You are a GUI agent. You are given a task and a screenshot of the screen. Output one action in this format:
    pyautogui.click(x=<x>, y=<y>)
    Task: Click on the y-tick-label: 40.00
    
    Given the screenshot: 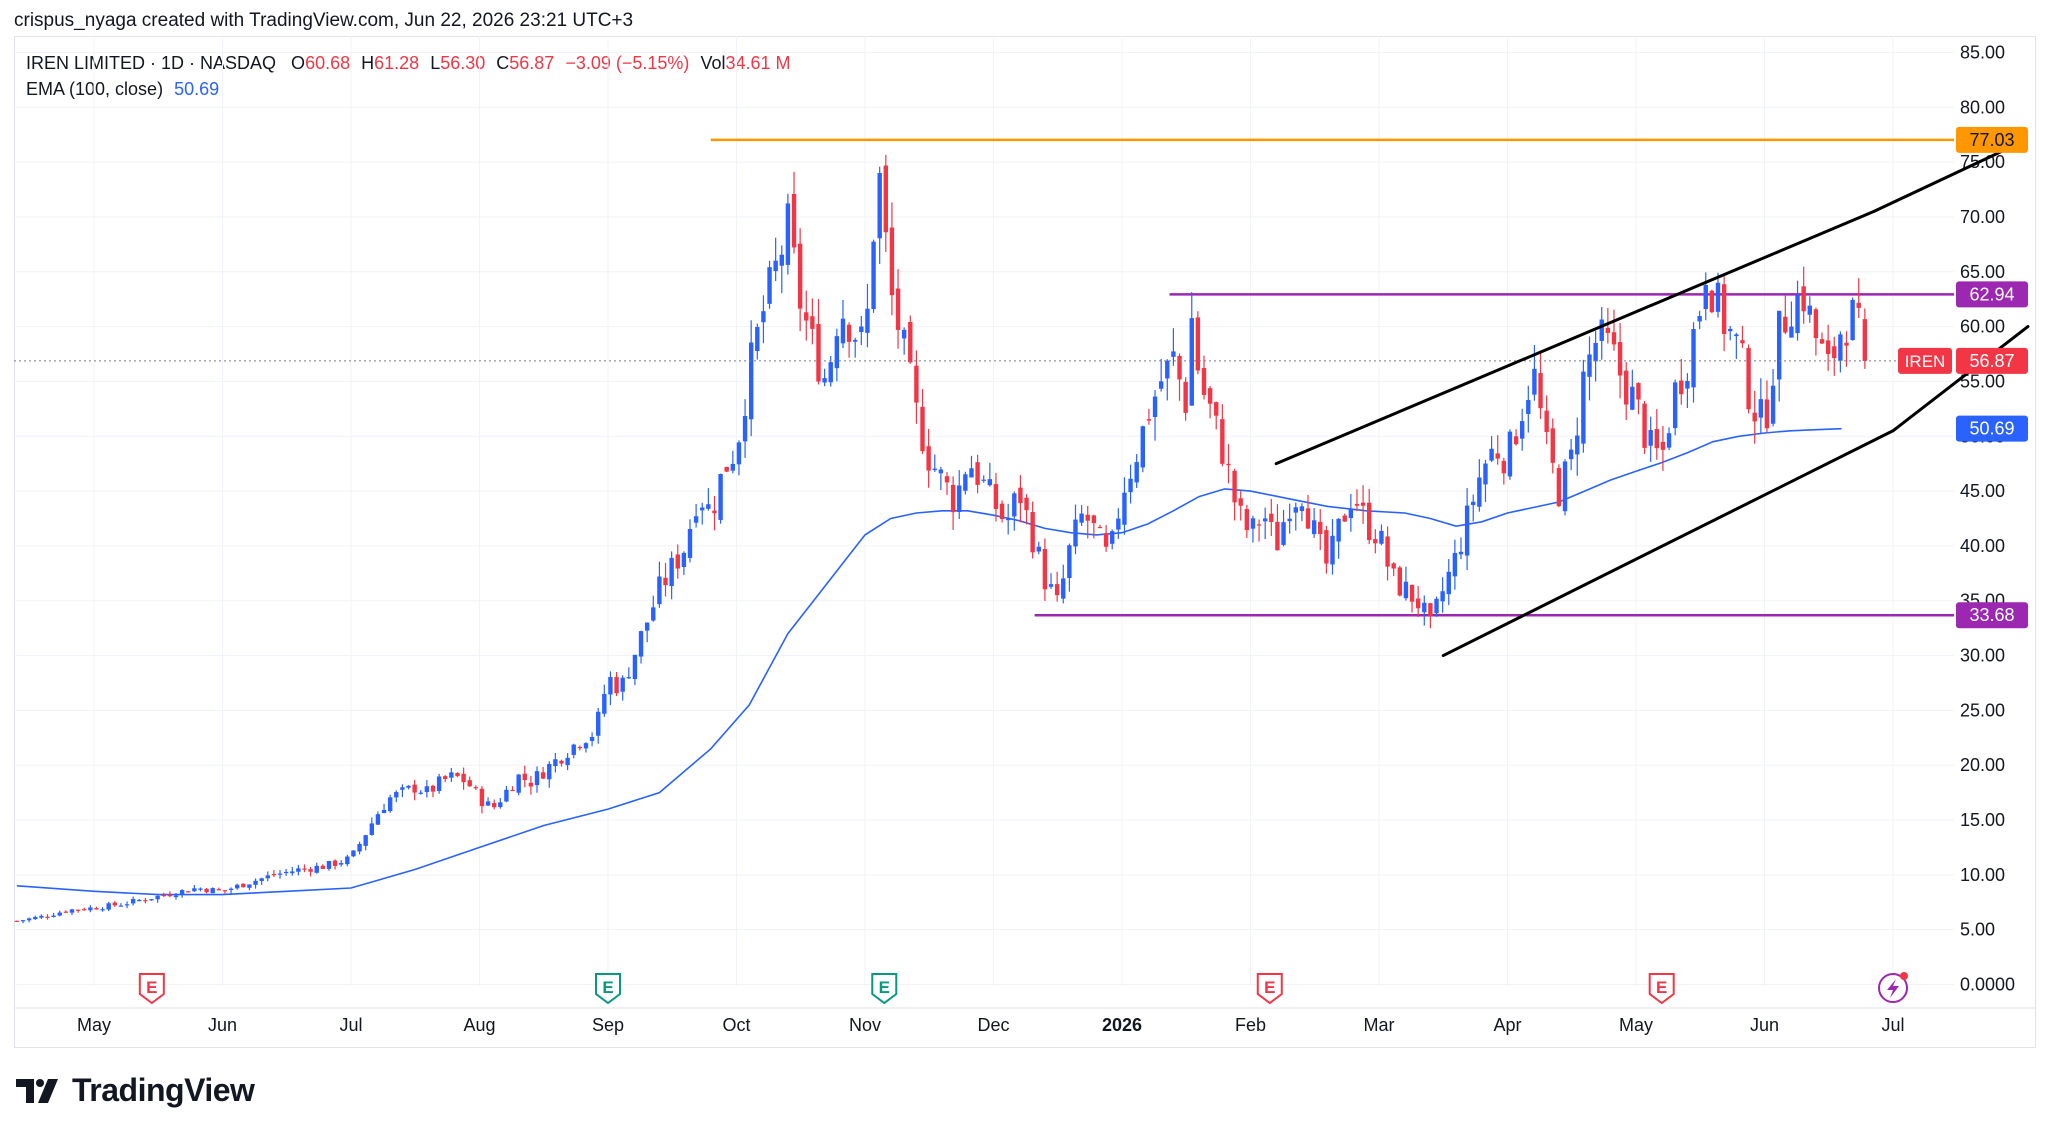 What is the action you would take?
    pyautogui.click(x=1982, y=546)
    